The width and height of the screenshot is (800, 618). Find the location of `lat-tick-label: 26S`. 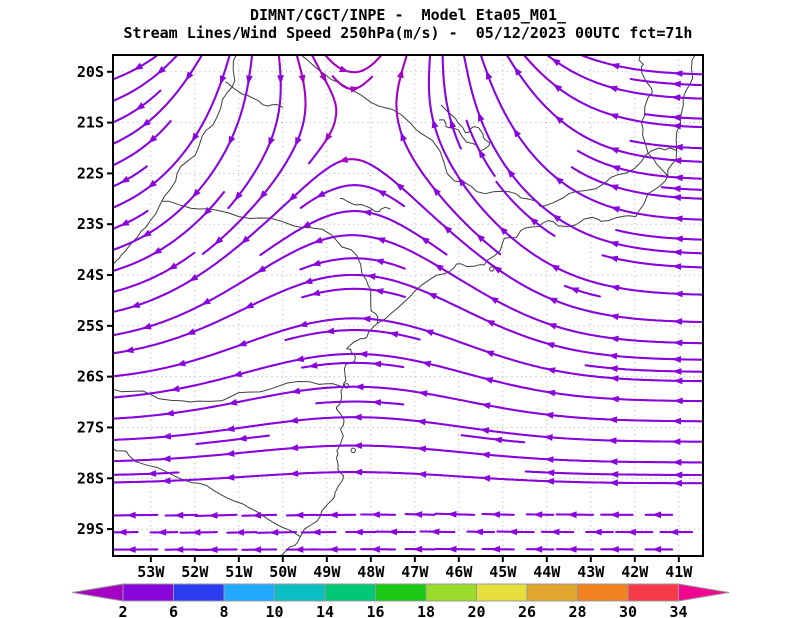

lat-tick-label: 26S is located at coordinates (90, 377).